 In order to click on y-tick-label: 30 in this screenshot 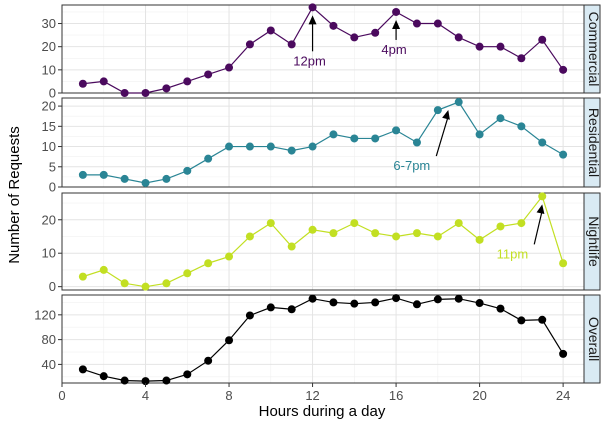, I will do `click(49, 23)`.